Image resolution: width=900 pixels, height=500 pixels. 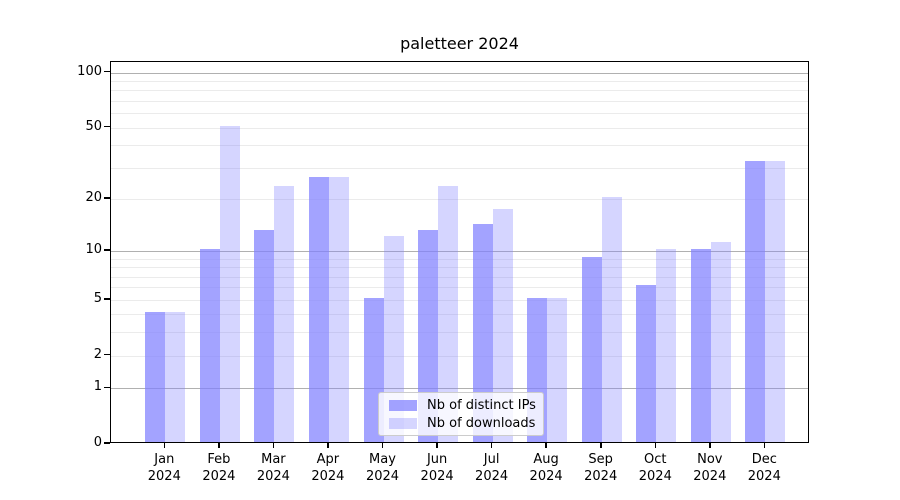 I want to click on bar-distinct-ips-jan, so click(x=155, y=377).